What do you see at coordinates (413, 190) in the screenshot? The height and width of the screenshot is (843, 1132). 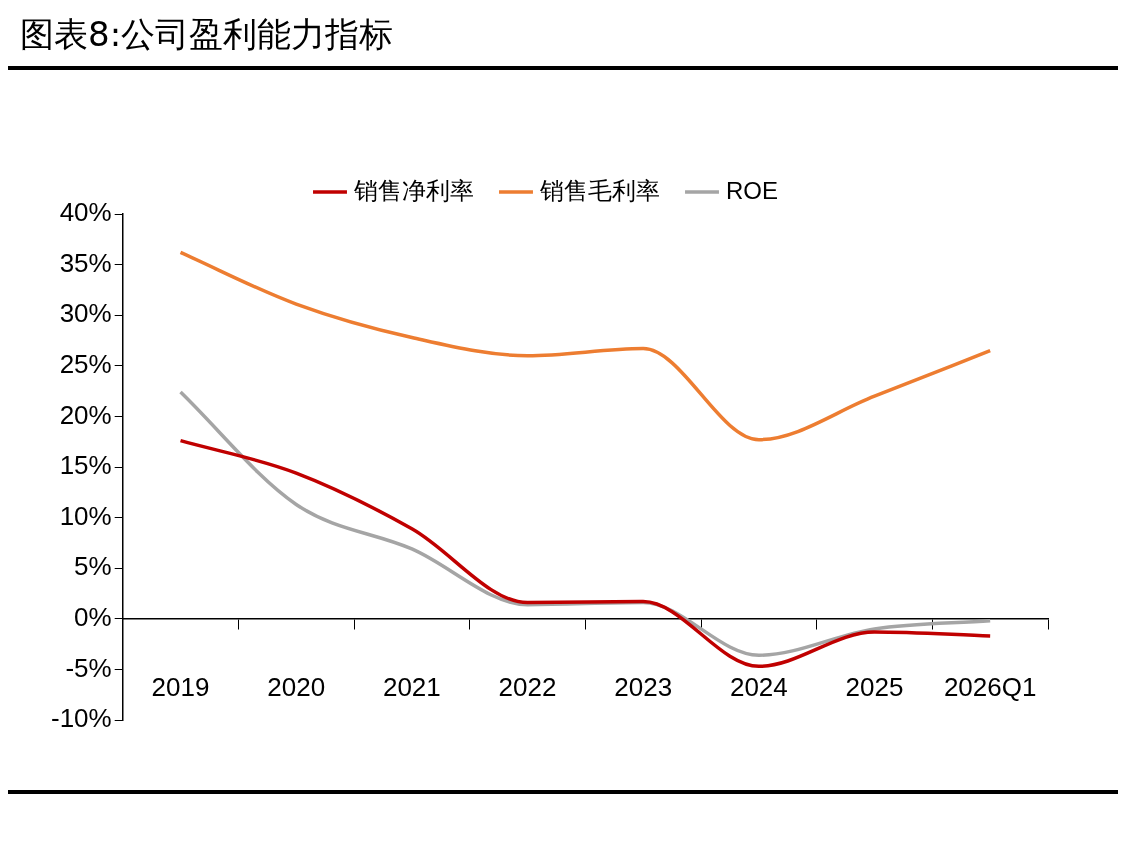 I see `legend-label: 销售净利率` at bounding box center [413, 190].